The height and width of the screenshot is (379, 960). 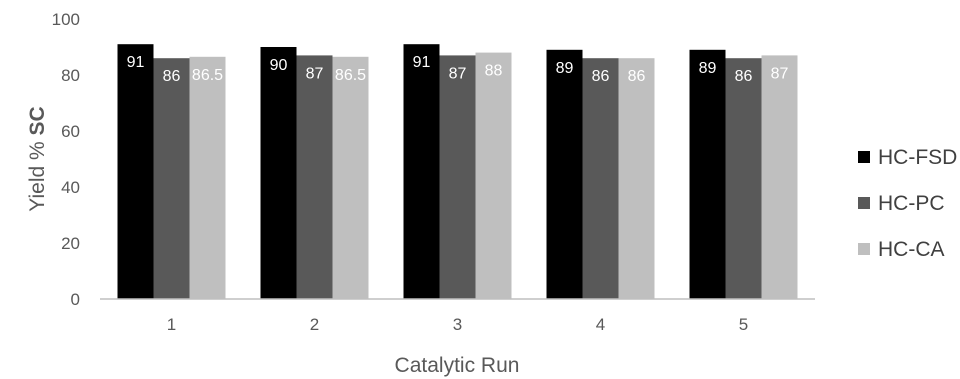 I want to click on y-tick-label: 100, so click(x=66, y=19).